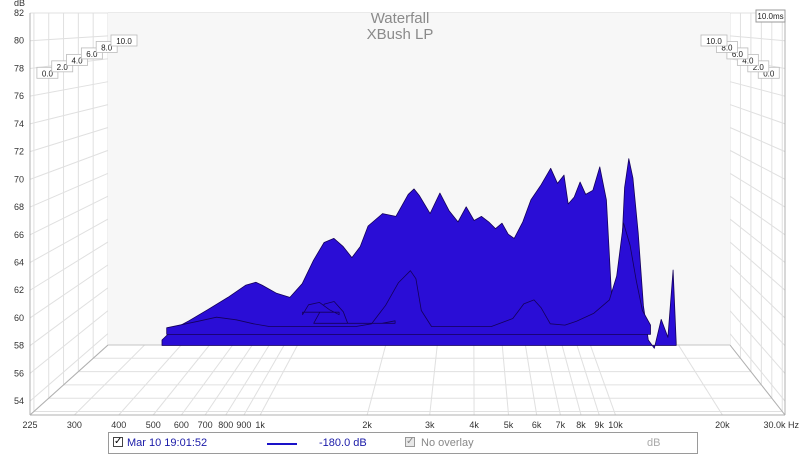 The height and width of the screenshot is (459, 800). I want to click on x-tick-label: 6k, so click(537, 425).